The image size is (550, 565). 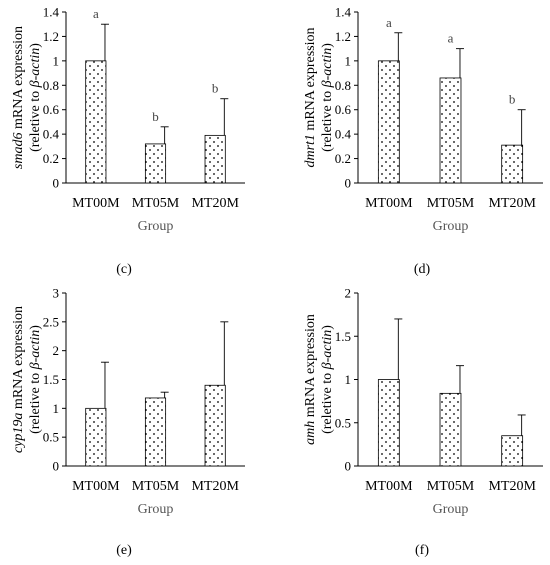 What do you see at coordinates (18, 151) in the screenshot?
I see `y-axis-label-gene: smad6` at bounding box center [18, 151].